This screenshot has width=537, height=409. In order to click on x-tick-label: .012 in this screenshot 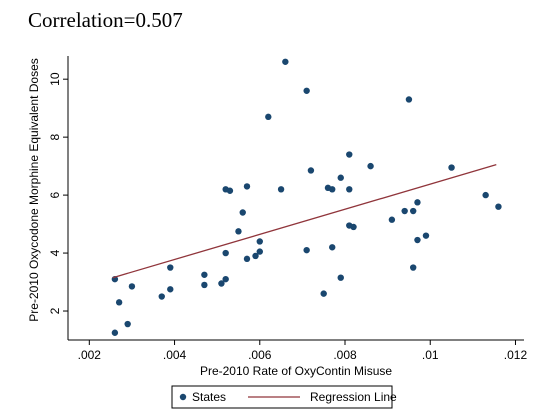, I will do `click(516, 355)`.